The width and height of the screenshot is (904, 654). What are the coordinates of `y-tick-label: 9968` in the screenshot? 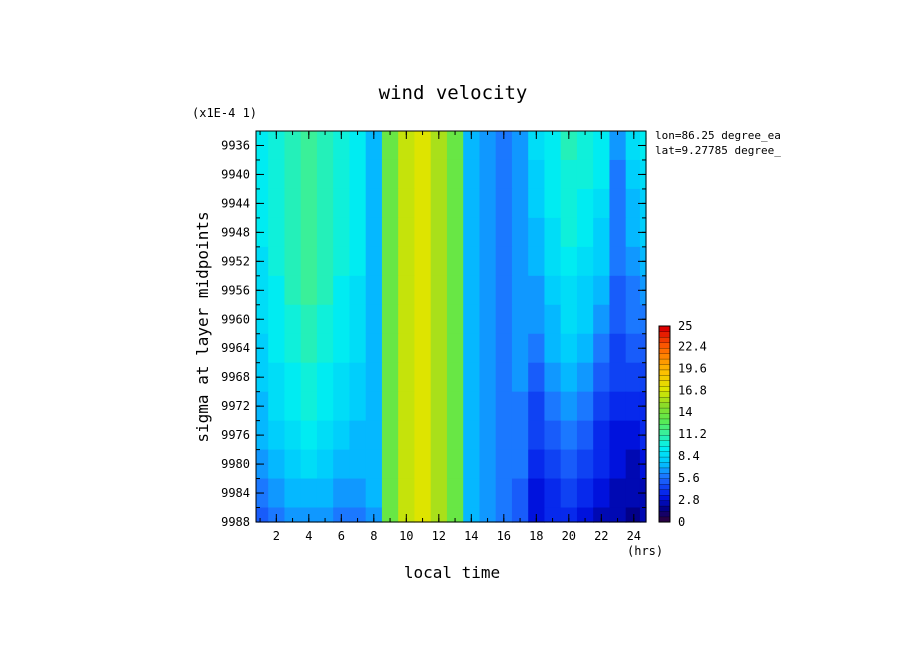 It's located at (235, 377).